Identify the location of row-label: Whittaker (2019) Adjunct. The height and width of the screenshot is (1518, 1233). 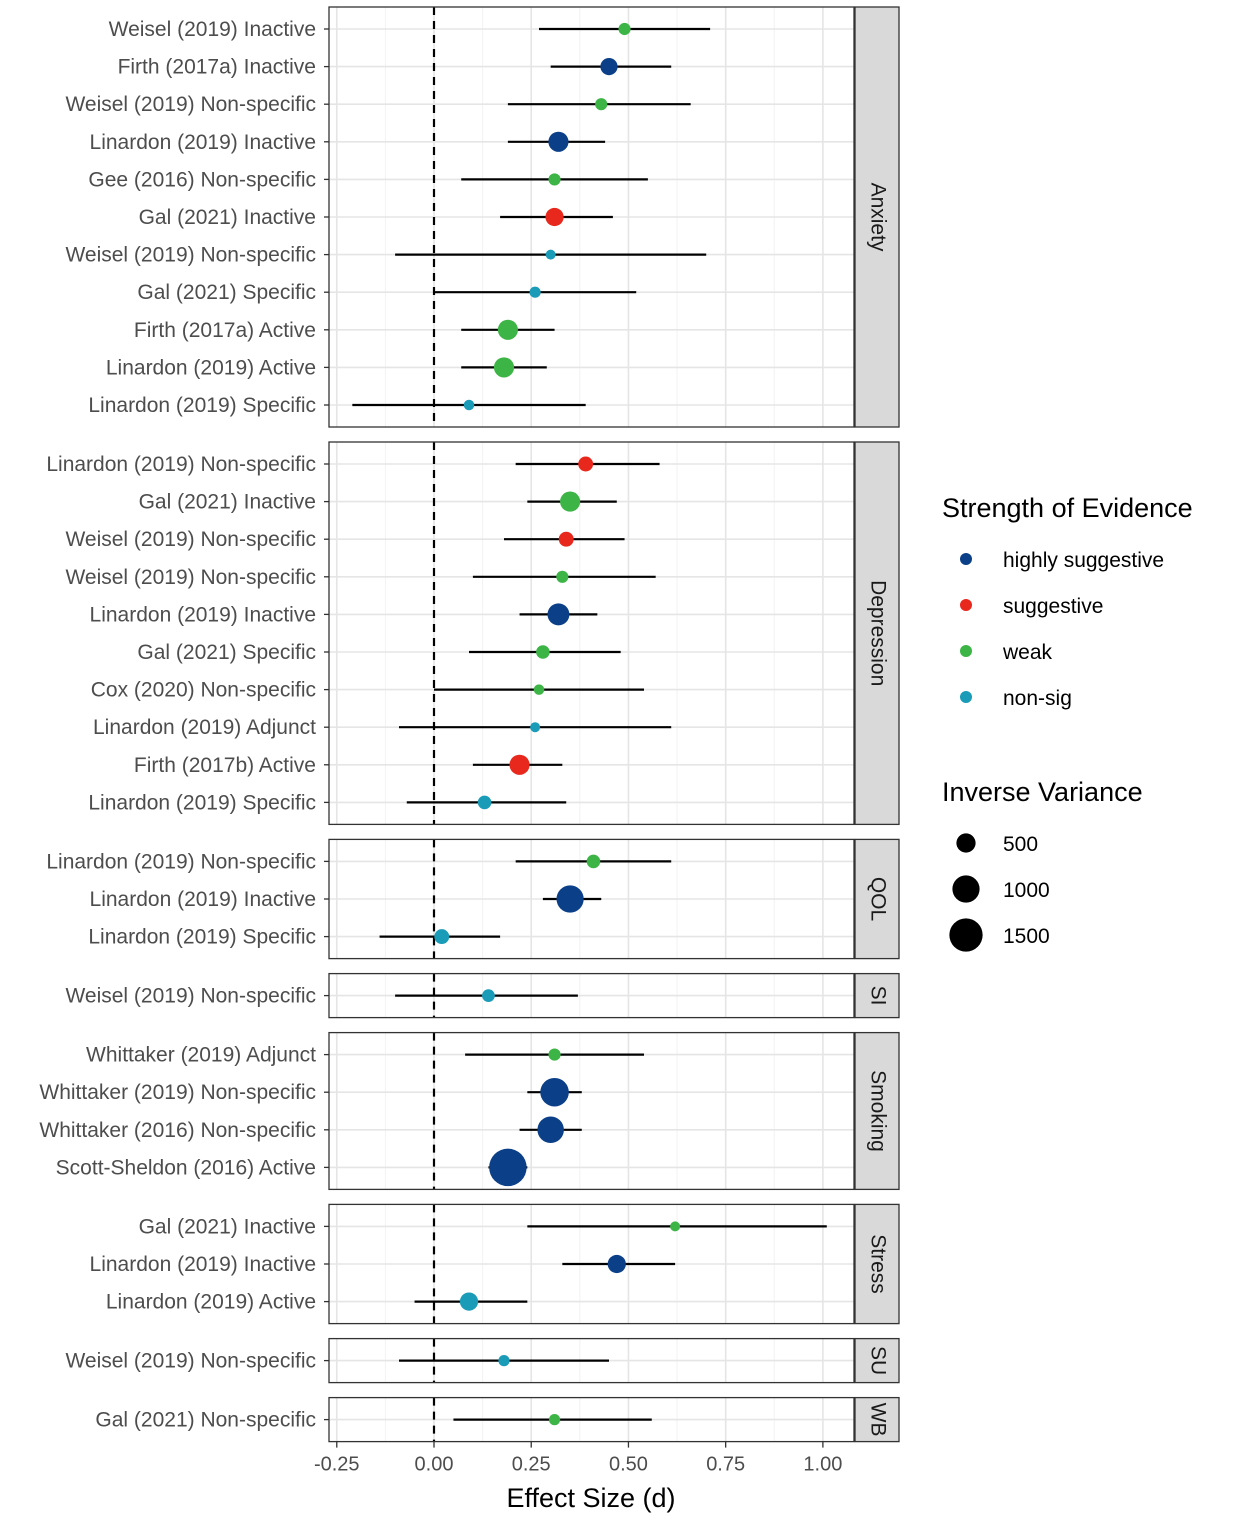
(201, 1055).